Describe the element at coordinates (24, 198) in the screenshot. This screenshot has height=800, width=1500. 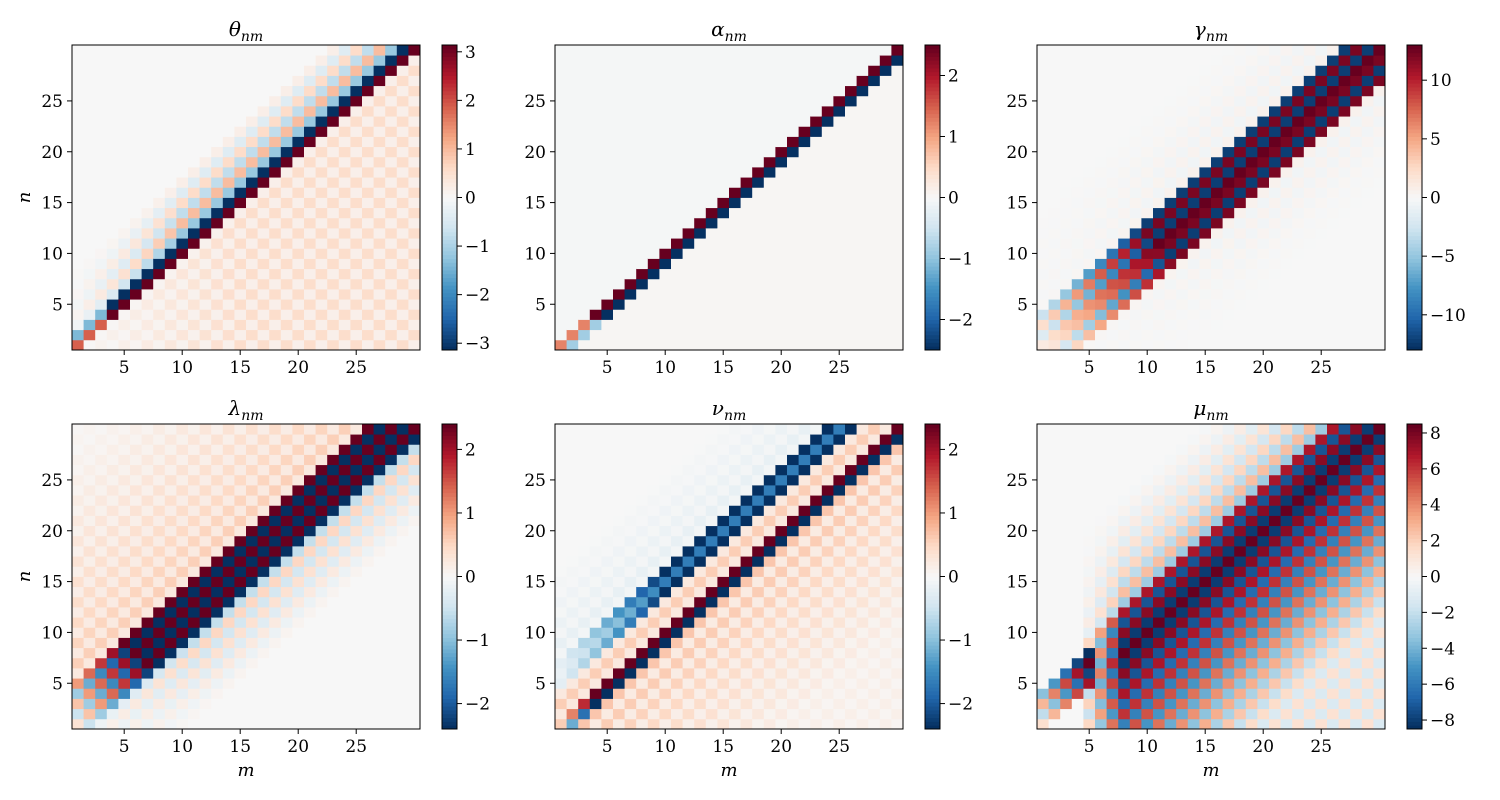
I see `y-axis-label: n` at that location.